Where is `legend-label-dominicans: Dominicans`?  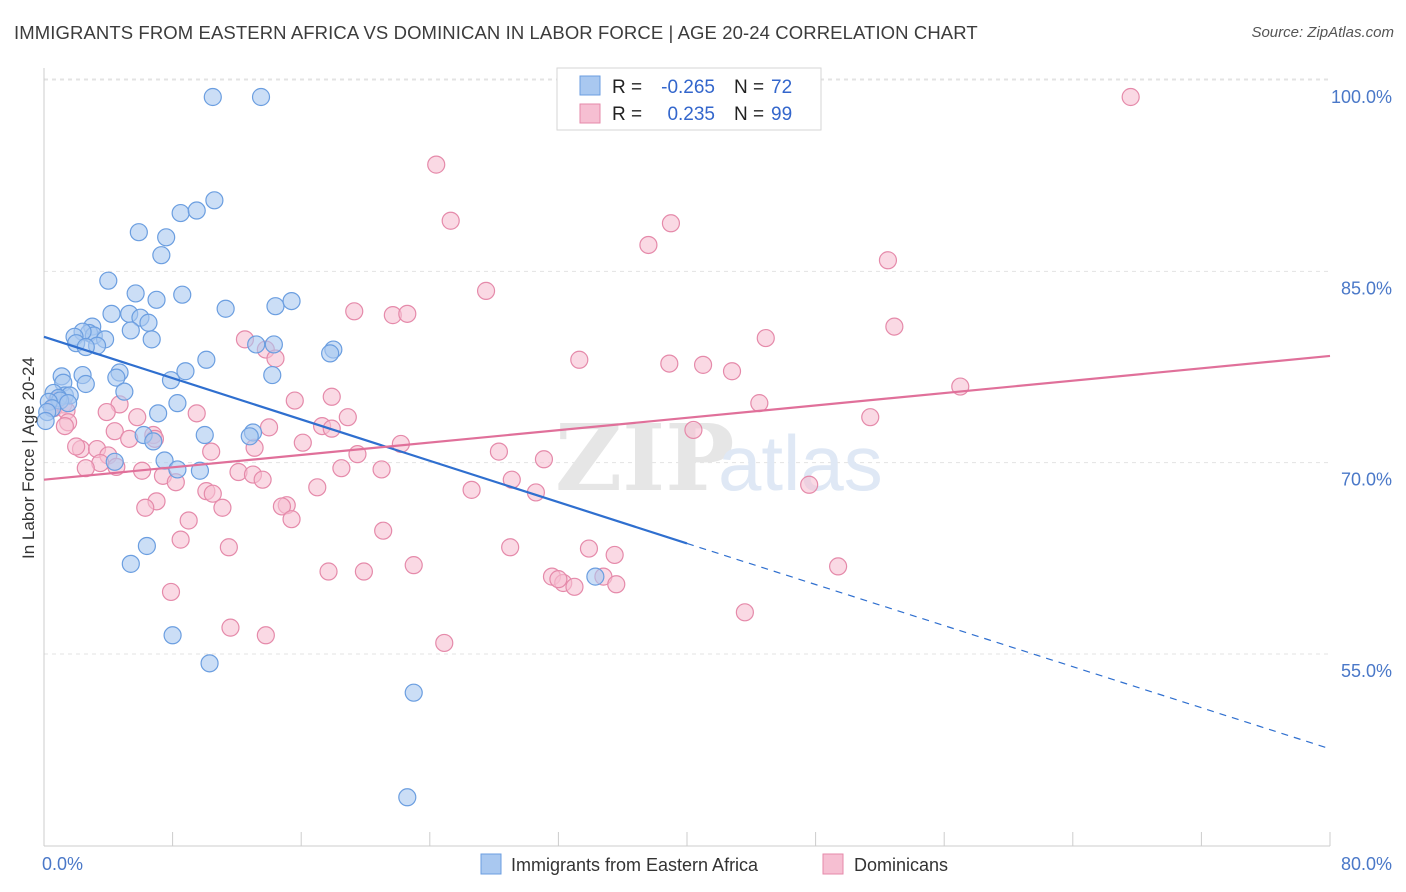
legend-label-dominicans: Dominicans is located at coordinates (901, 865).